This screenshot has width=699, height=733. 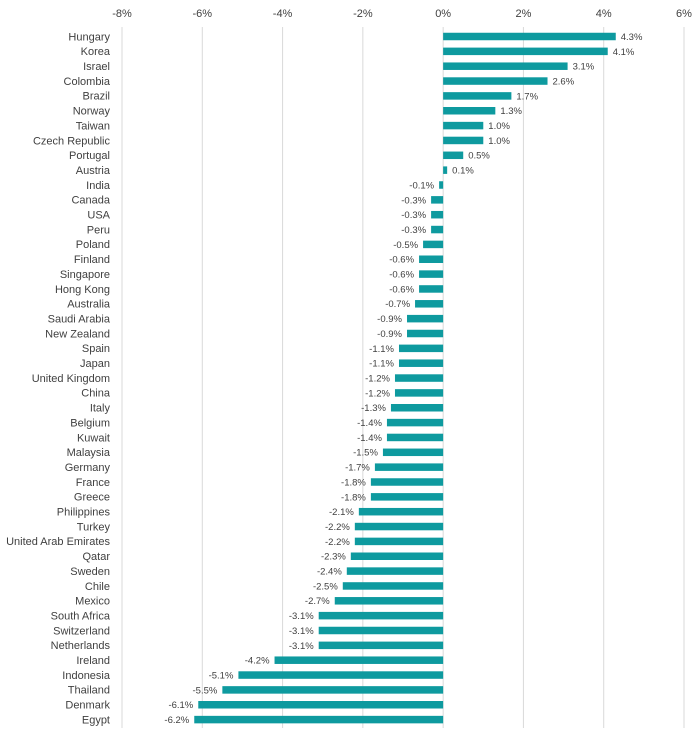 What do you see at coordinates (97, 587) in the screenshot?
I see `category-label: Chile` at bounding box center [97, 587].